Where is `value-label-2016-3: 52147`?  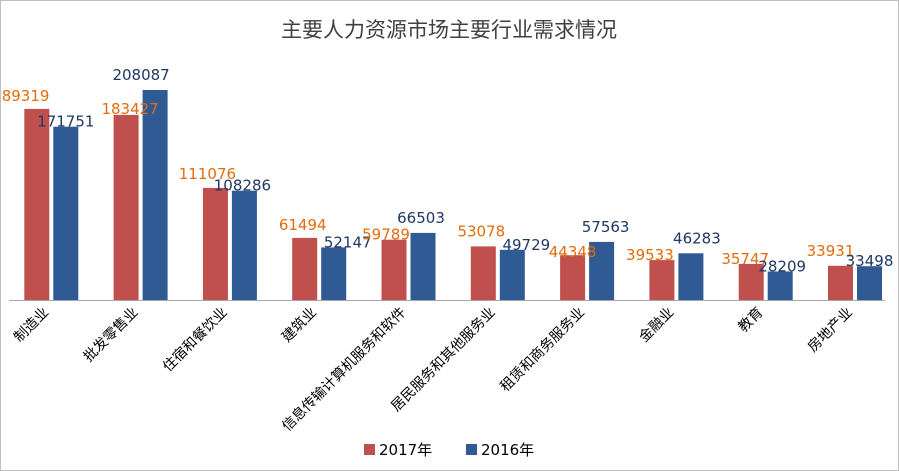
value-label-2016-3: 52147 is located at coordinates (348, 242).